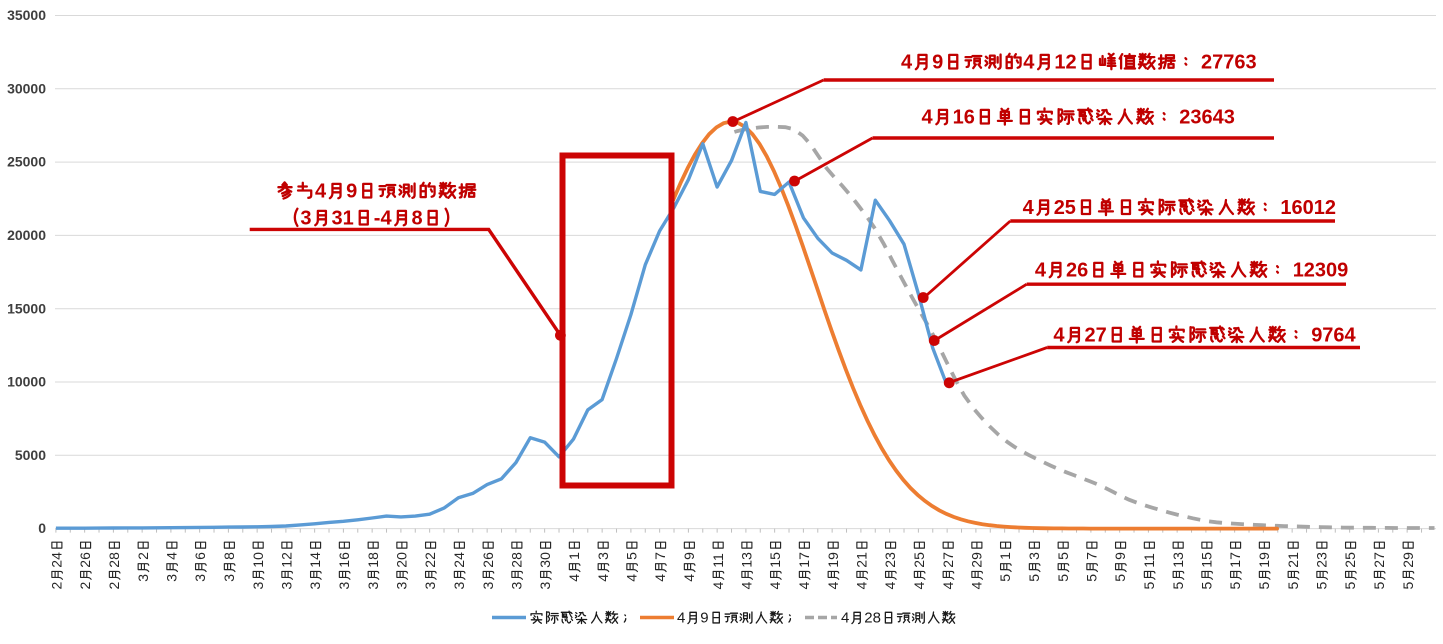 This screenshot has width=1443, height=644. I want to click on svg-text: 0, so click(42, 528).